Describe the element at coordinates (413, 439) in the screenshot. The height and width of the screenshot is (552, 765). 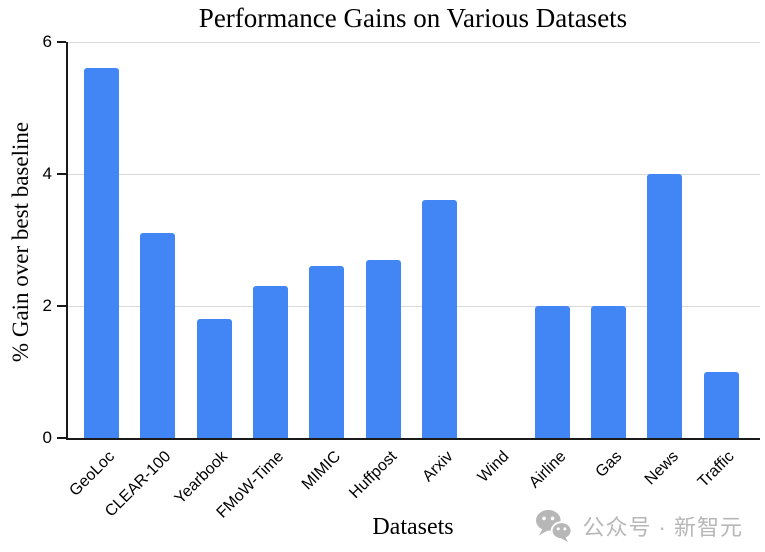
I see `x-axis-line` at that location.